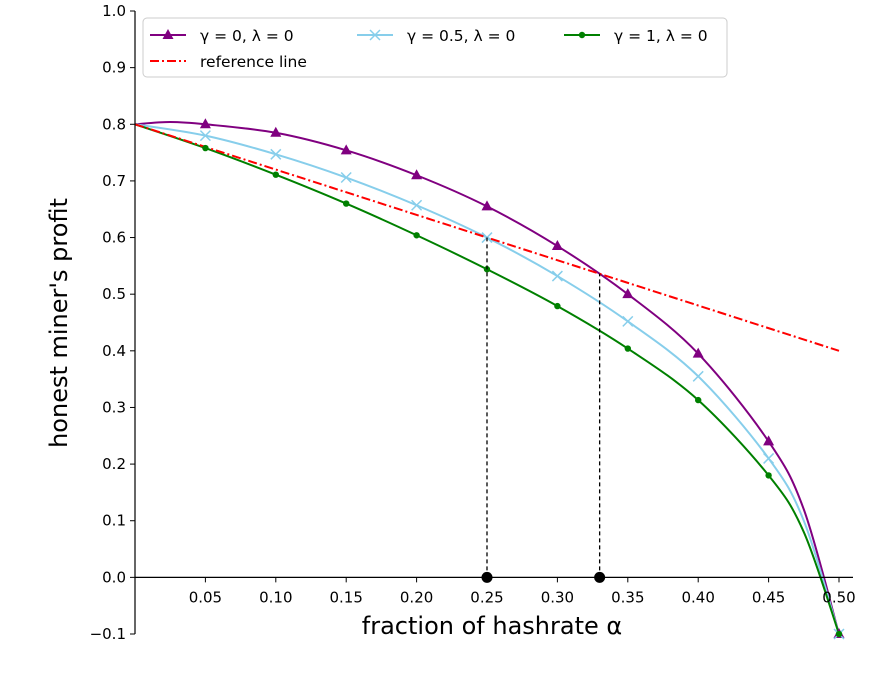  I want to click on x-tick-label: 0.30, so click(557, 597).